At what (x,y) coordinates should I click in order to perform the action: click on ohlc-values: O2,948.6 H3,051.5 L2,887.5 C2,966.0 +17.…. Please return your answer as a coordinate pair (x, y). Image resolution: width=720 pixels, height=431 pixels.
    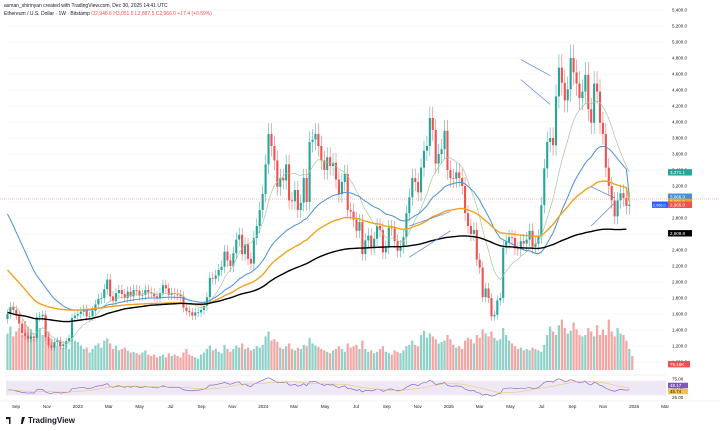
    Looking at the image, I should click on (151, 14).